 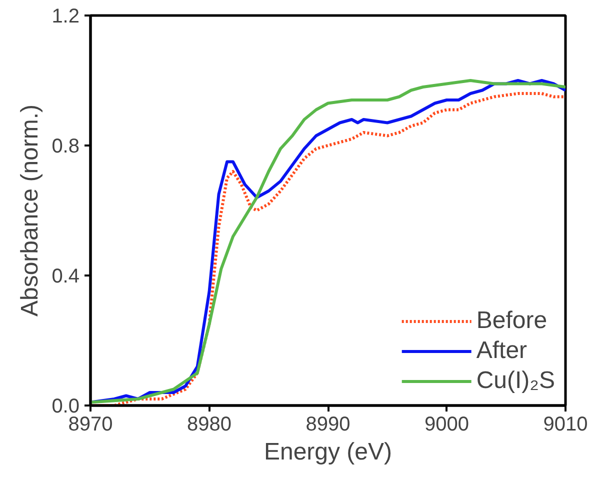 I want to click on y-tick-label: 0.8, so click(x=66, y=147).